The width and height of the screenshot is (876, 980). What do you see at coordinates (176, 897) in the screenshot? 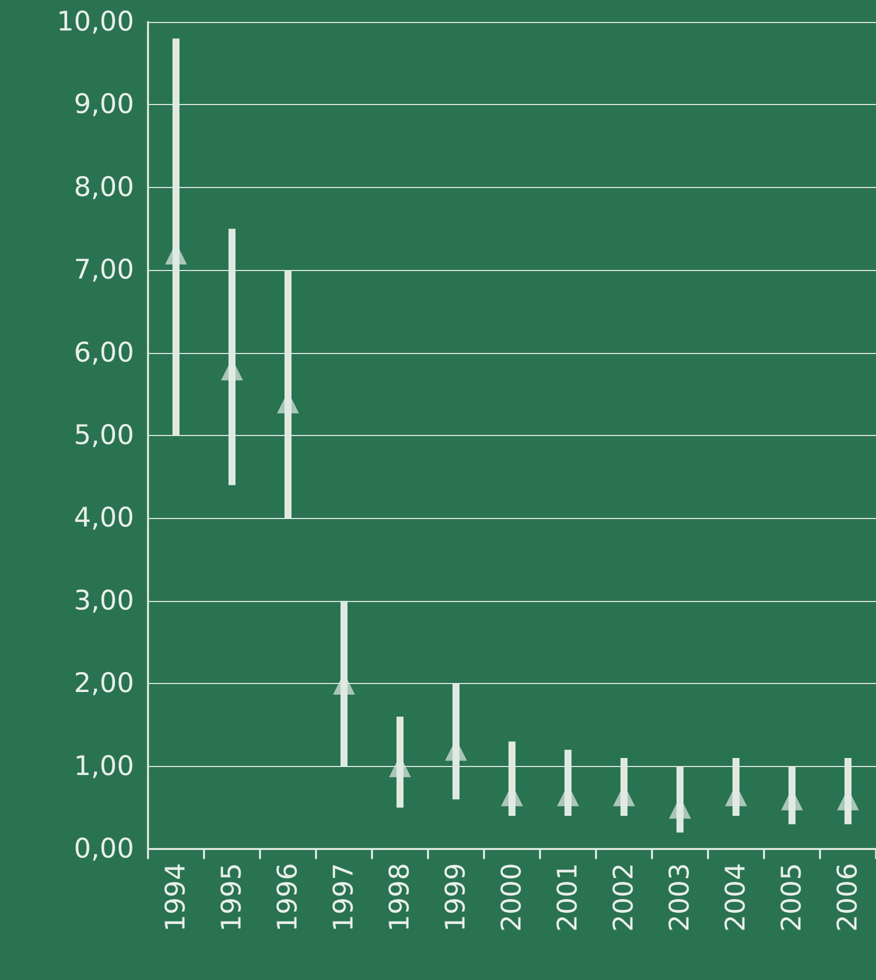
I see `x-tick-label: 1994` at bounding box center [176, 897].